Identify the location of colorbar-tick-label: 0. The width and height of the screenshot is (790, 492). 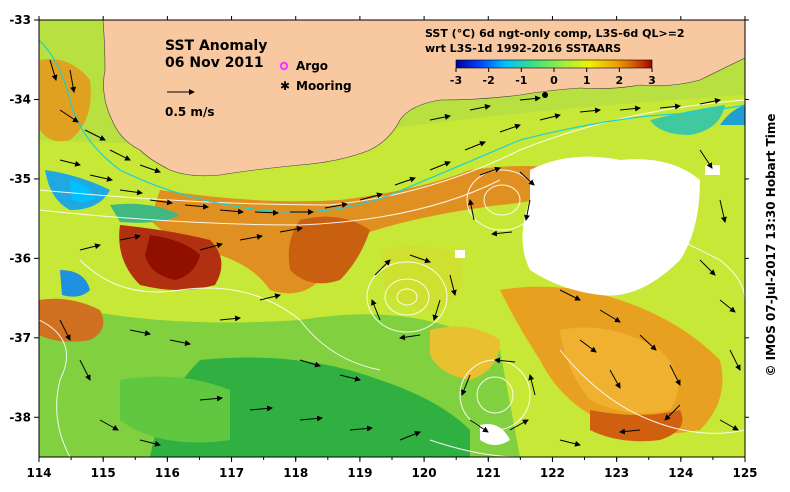
(554, 80).